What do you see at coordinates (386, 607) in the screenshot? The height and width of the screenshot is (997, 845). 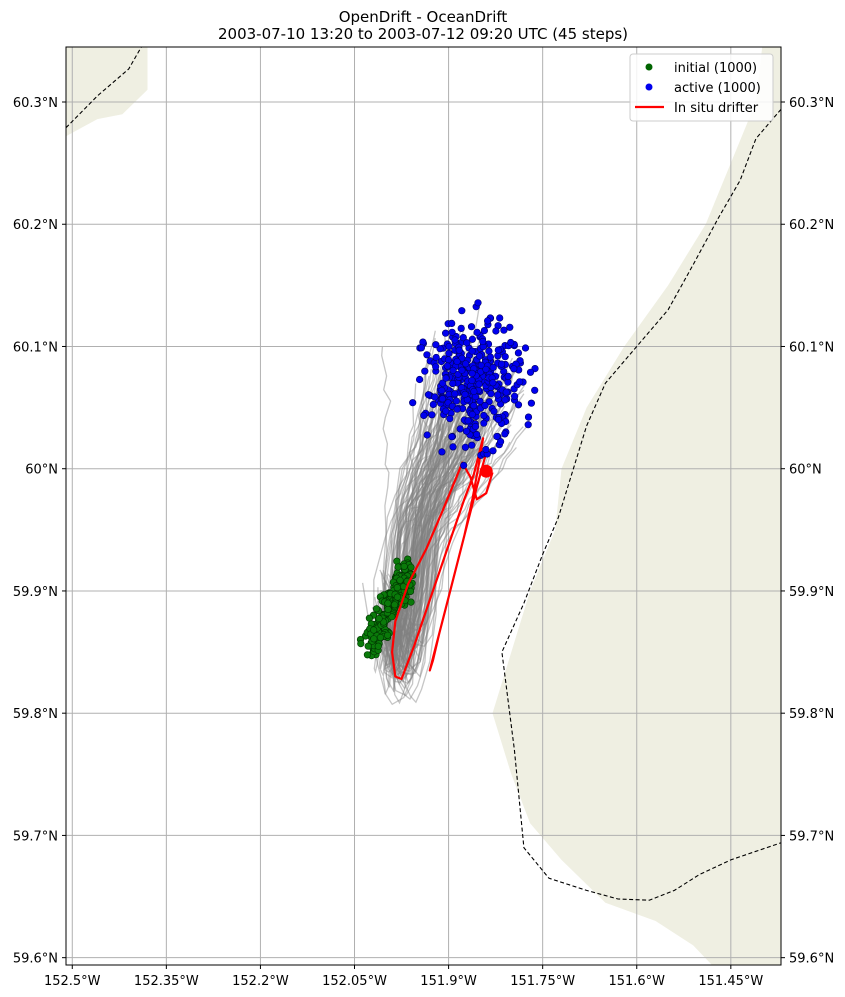 I see `initial-particles` at bounding box center [386, 607].